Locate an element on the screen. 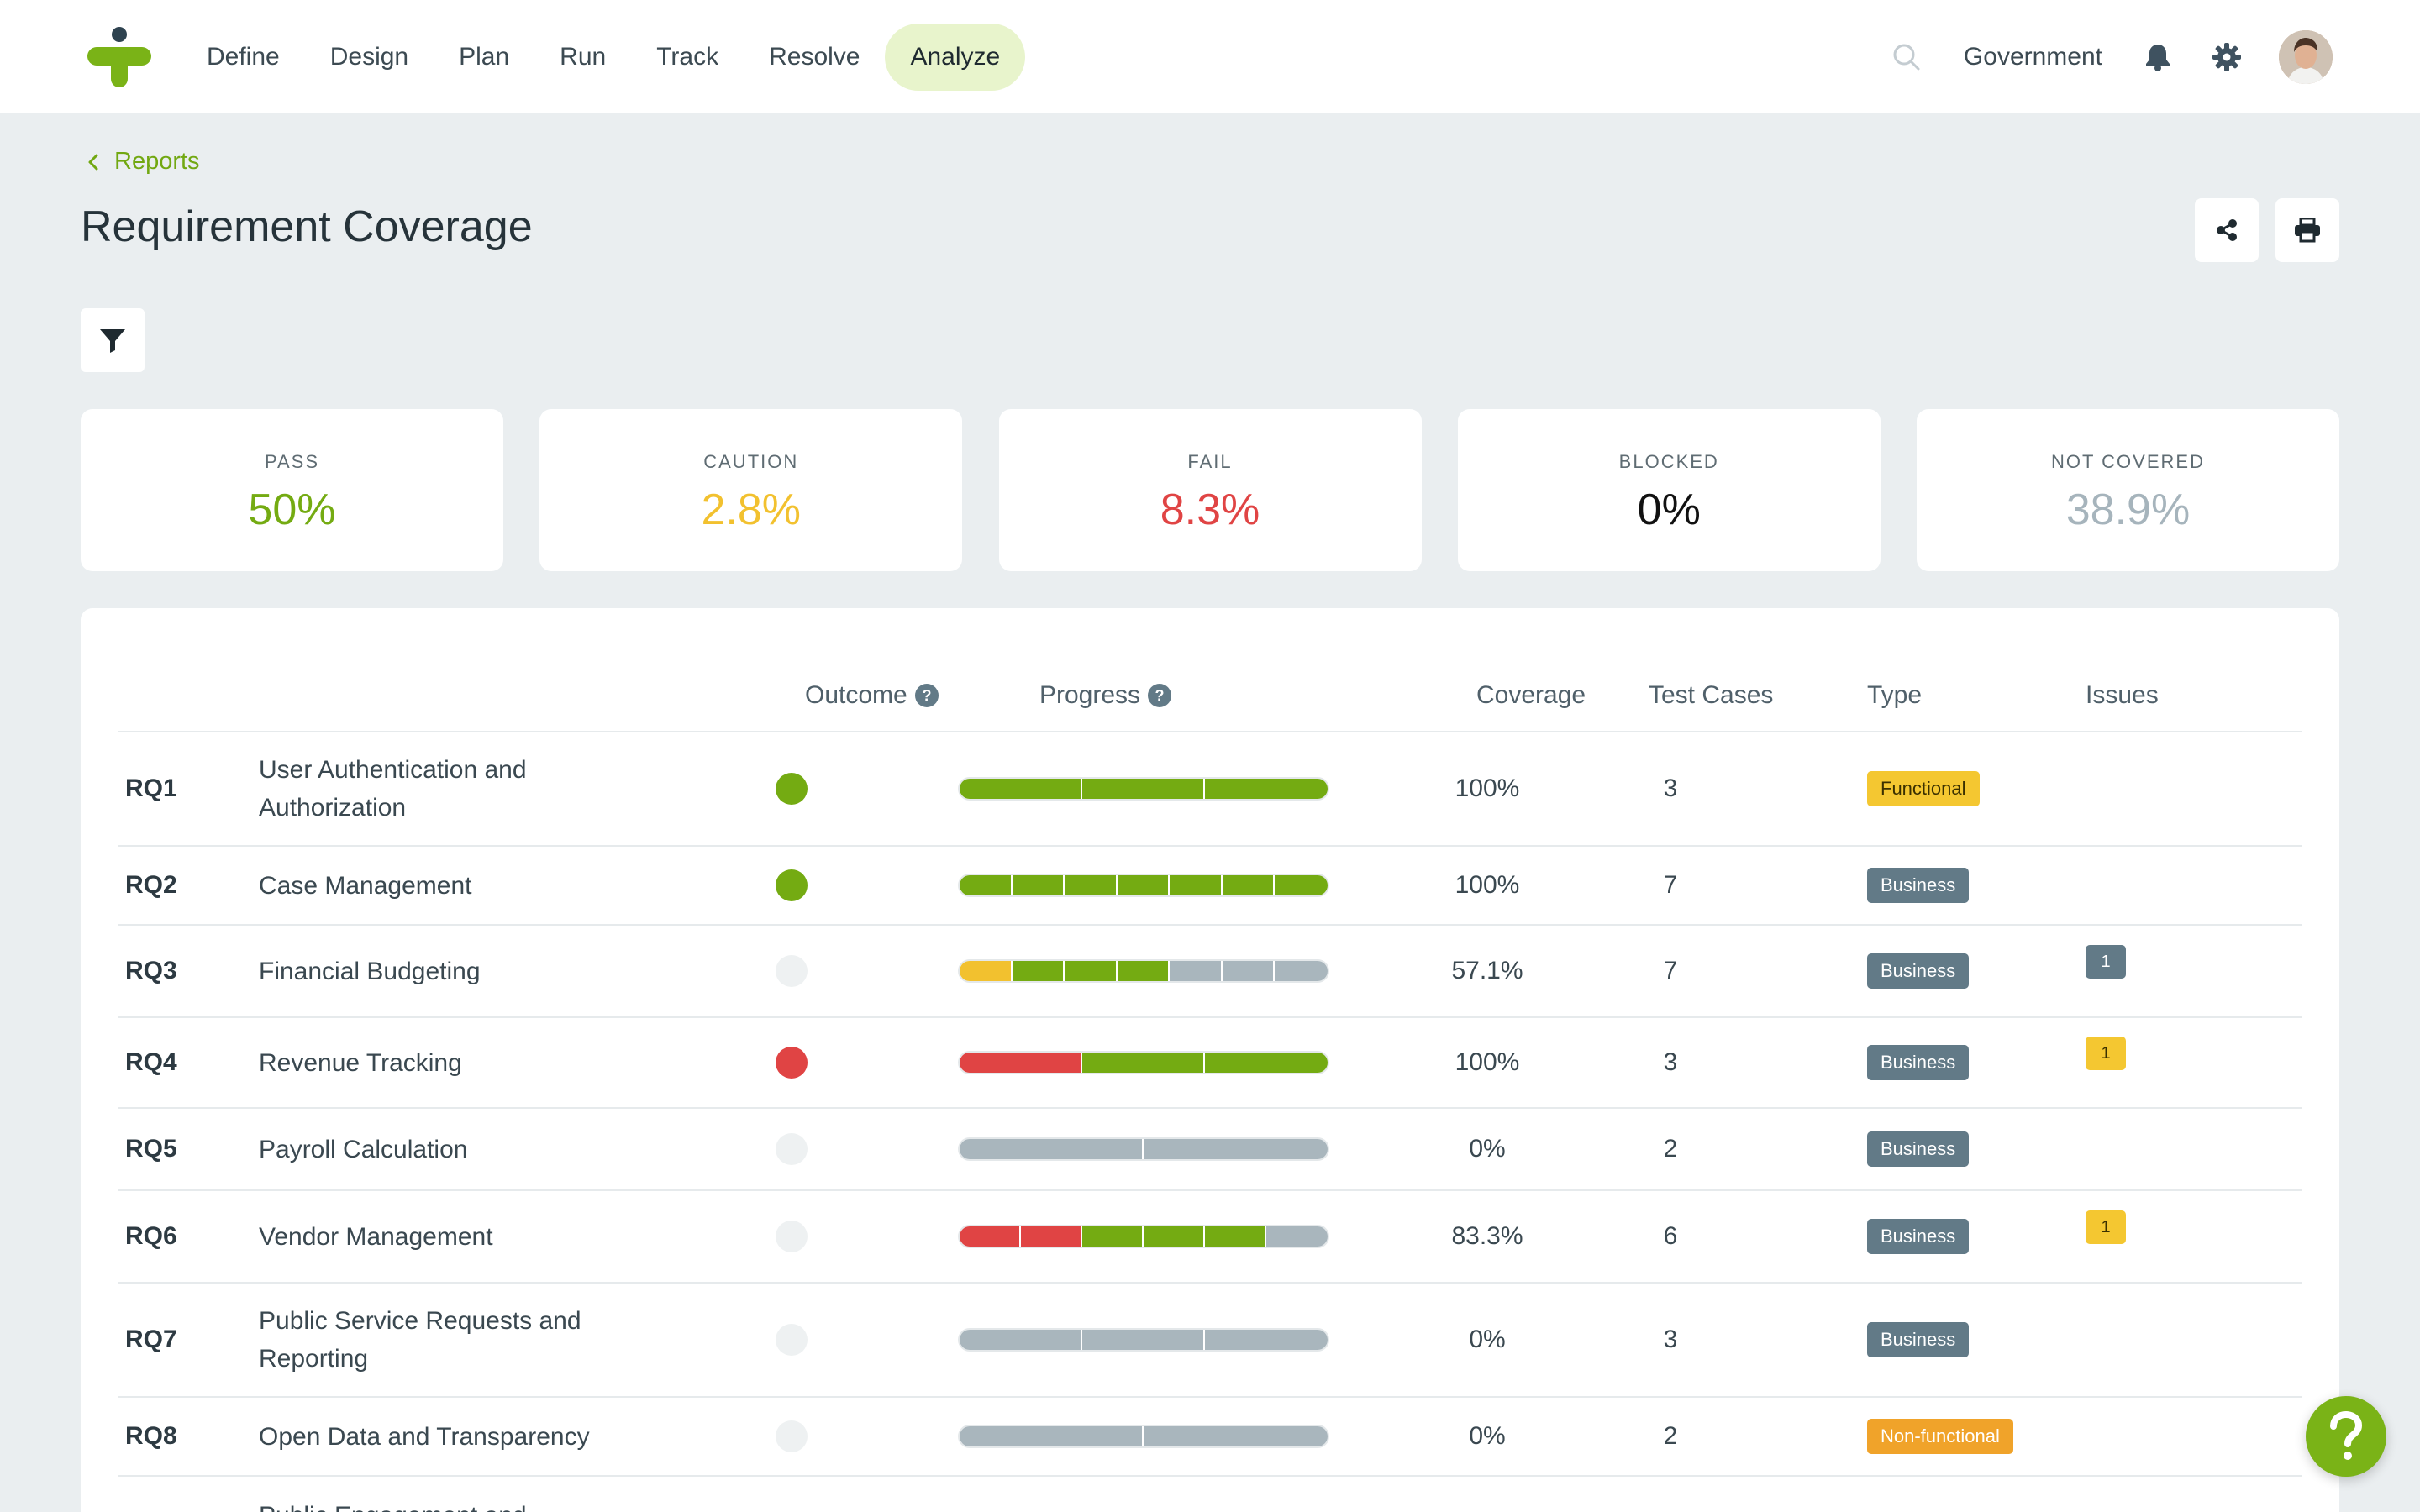 This screenshot has width=2420, height=1512. table-row: RQ4 Revenue Tracking 100% 3 Business 1 is located at coordinates (1210, 1063).